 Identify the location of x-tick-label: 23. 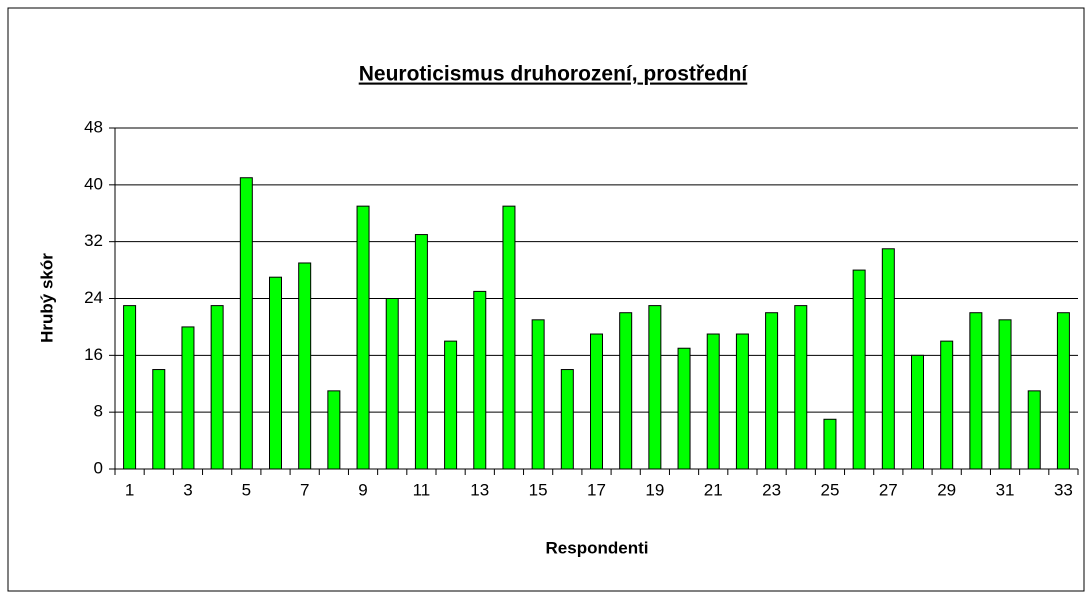
(771, 489).